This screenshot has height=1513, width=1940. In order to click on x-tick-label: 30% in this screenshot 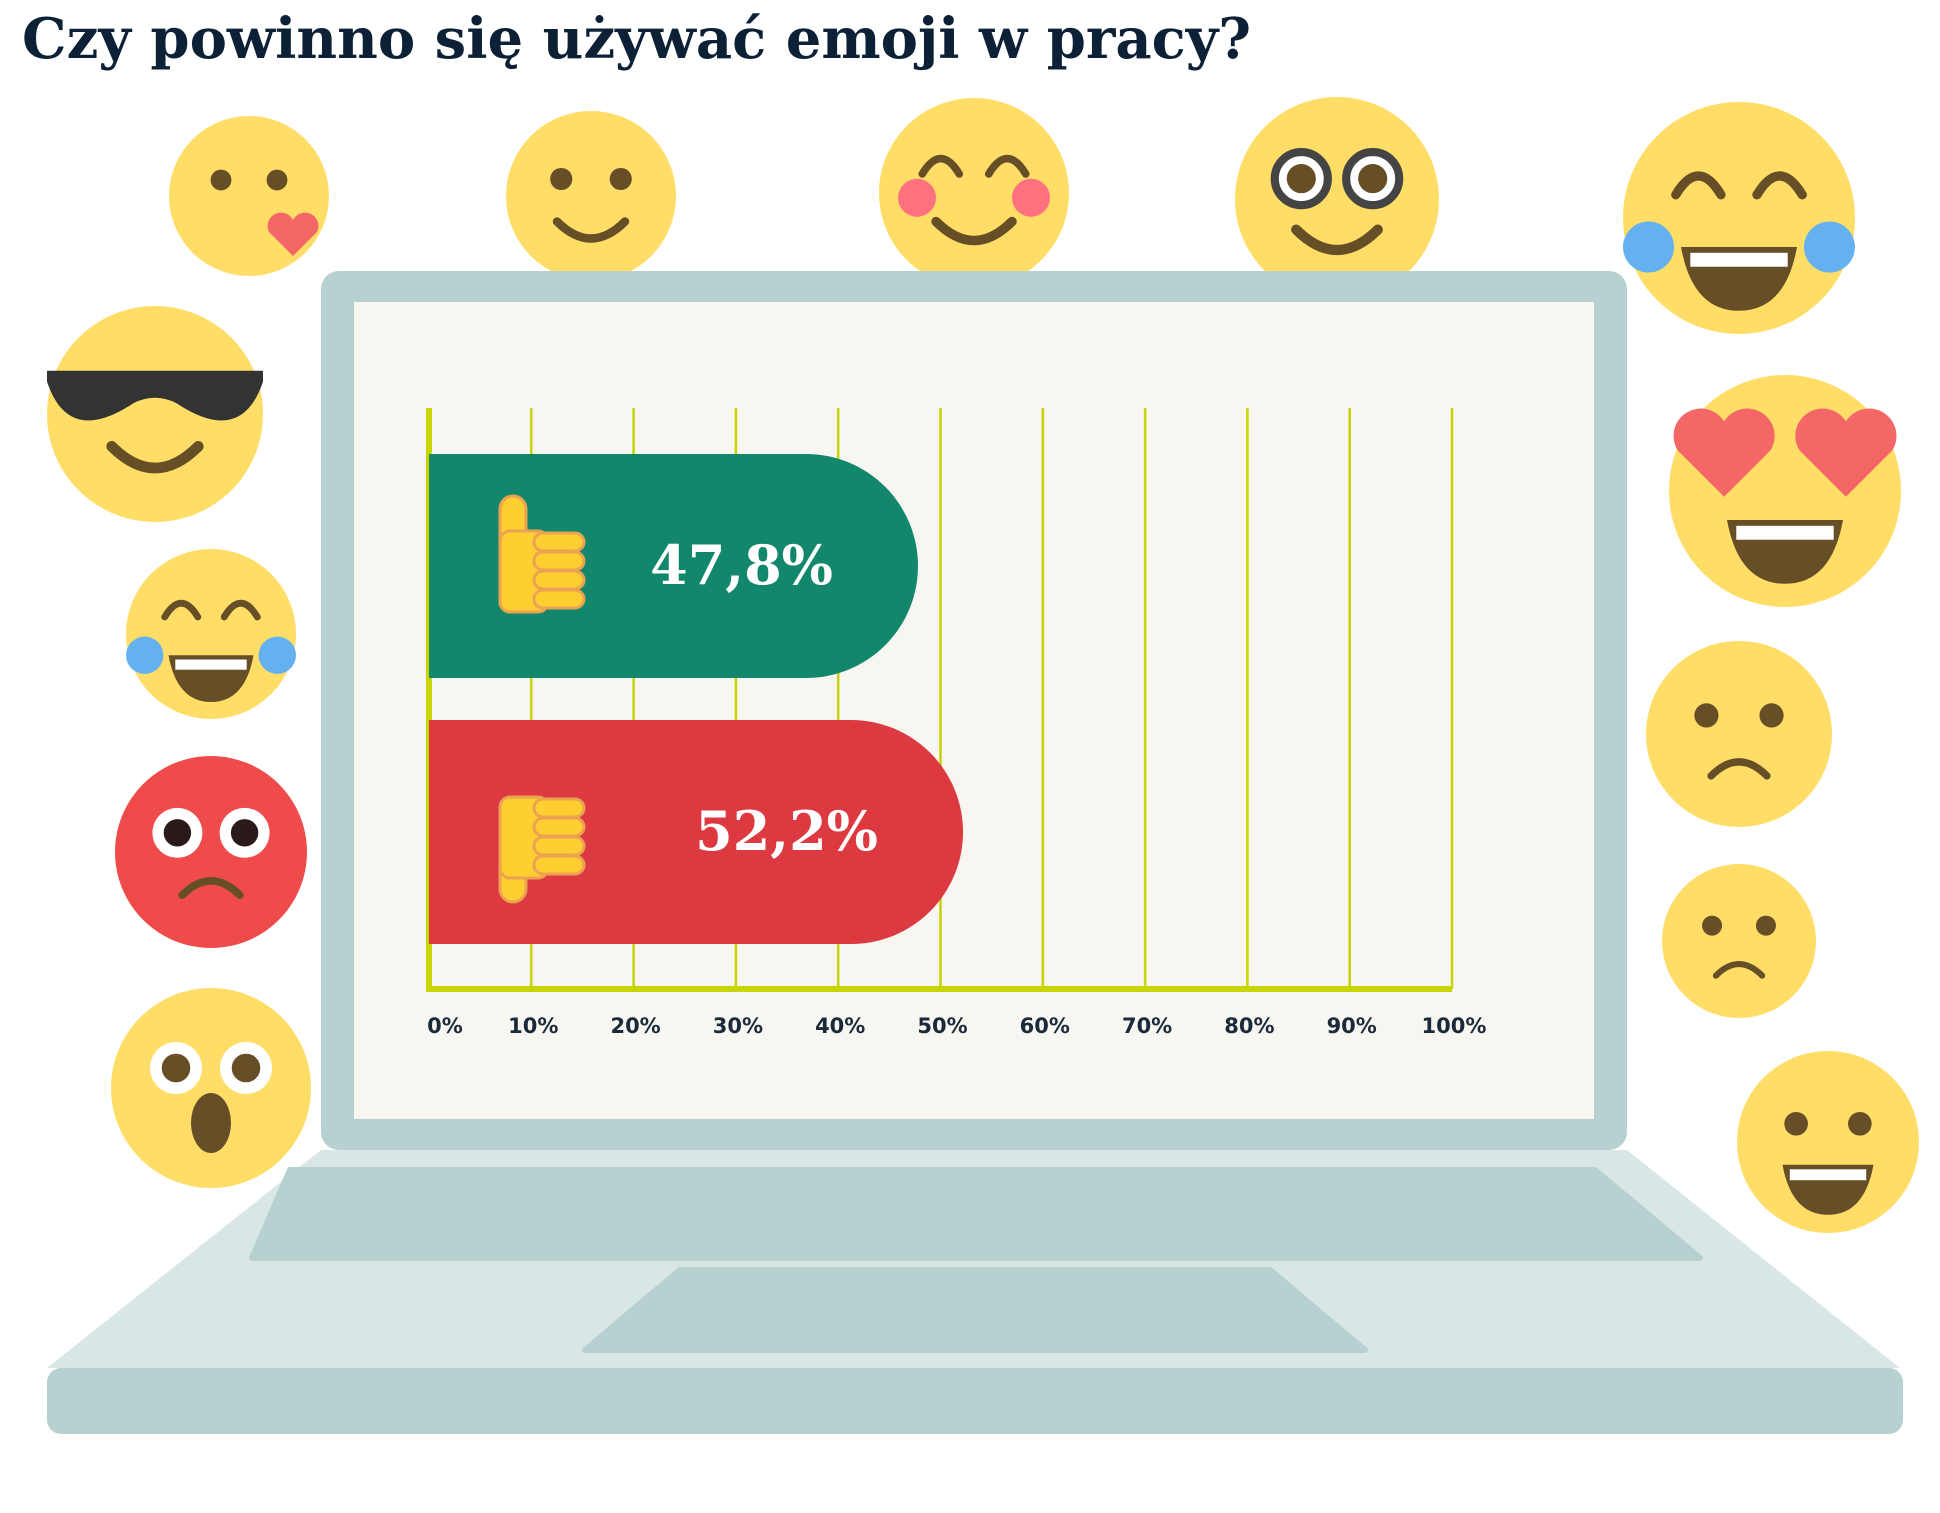, I will do `click(738, 1026)`.